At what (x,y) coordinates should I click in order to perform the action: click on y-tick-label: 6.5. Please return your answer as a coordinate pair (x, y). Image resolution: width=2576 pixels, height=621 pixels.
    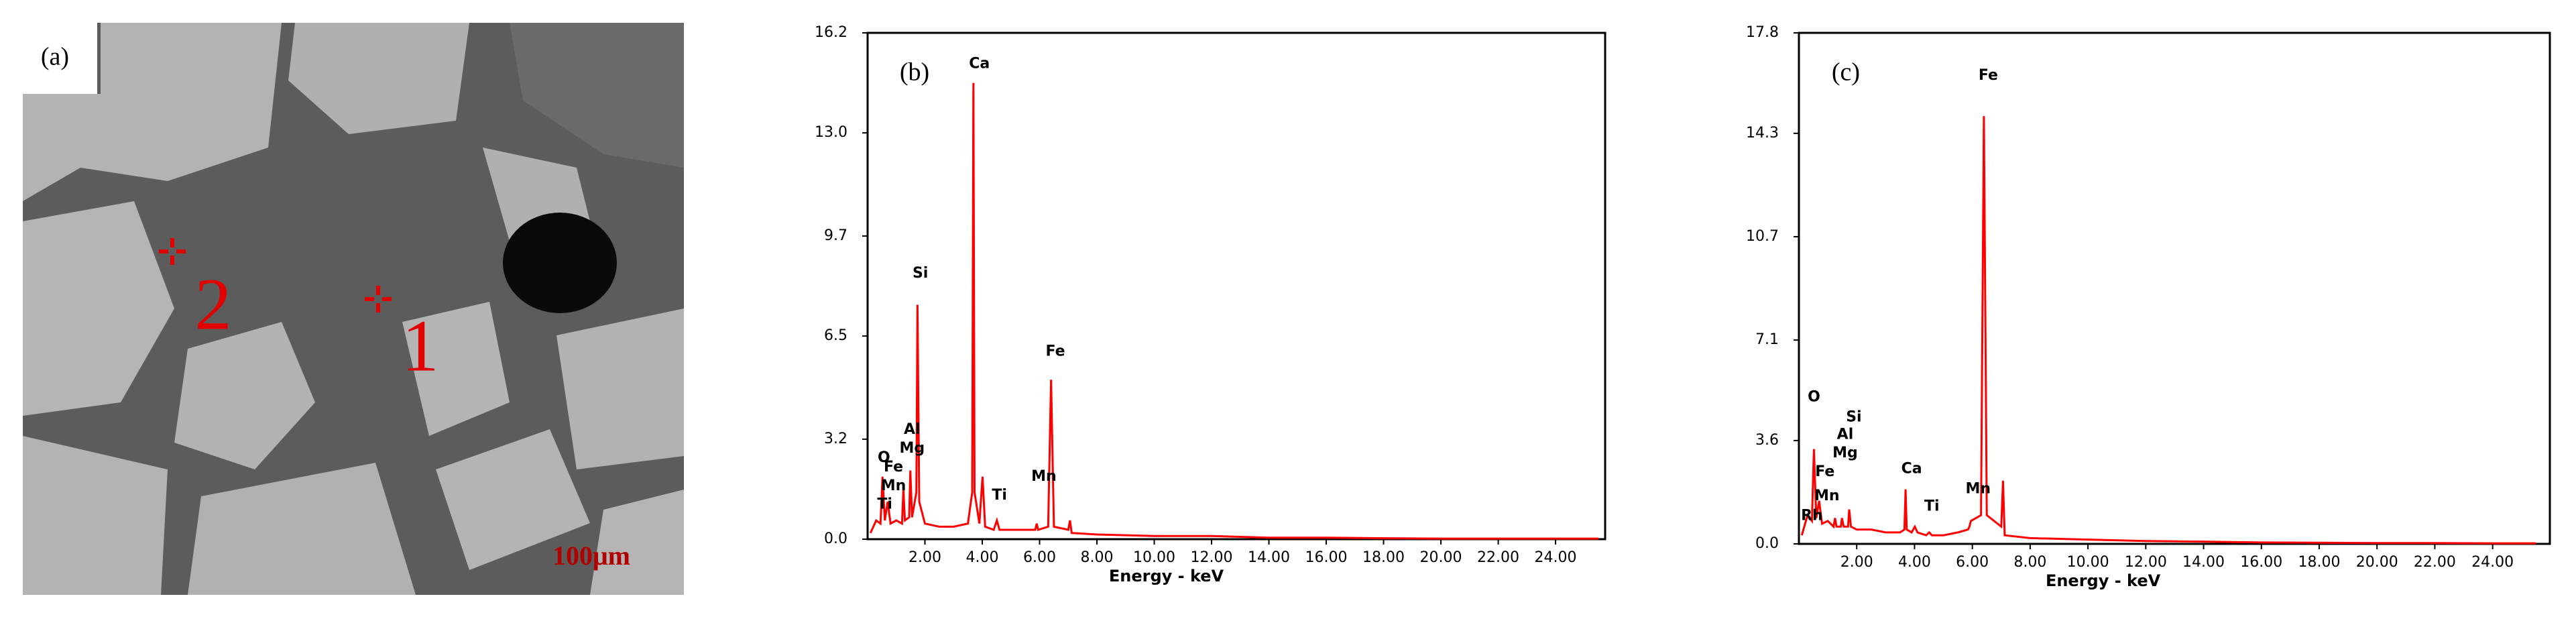
    Looking at the image, I should click on (835, 335).